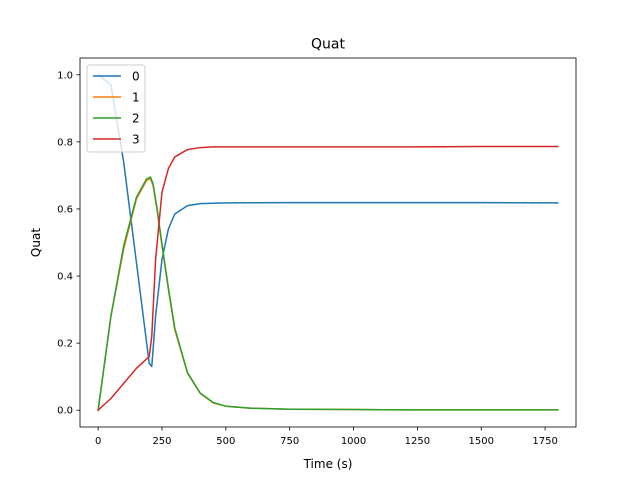 The height and width of the screenshot is (480, 640). I want to click on y-tick-label: 0.6, so click(65, 209).